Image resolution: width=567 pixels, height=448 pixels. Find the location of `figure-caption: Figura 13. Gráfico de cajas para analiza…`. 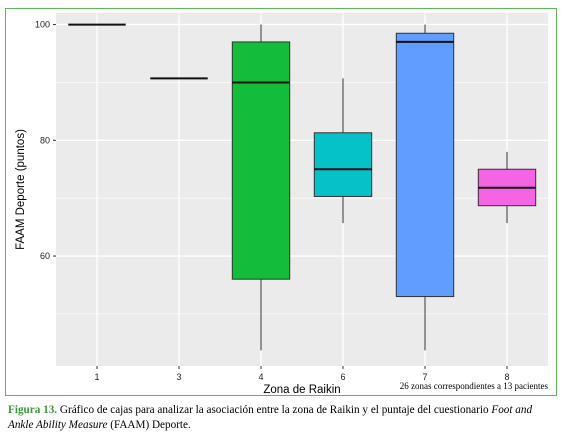

figure-caption: Figura 13. Gráfico de cajas para analiza… is located at coordinates (284, 418).